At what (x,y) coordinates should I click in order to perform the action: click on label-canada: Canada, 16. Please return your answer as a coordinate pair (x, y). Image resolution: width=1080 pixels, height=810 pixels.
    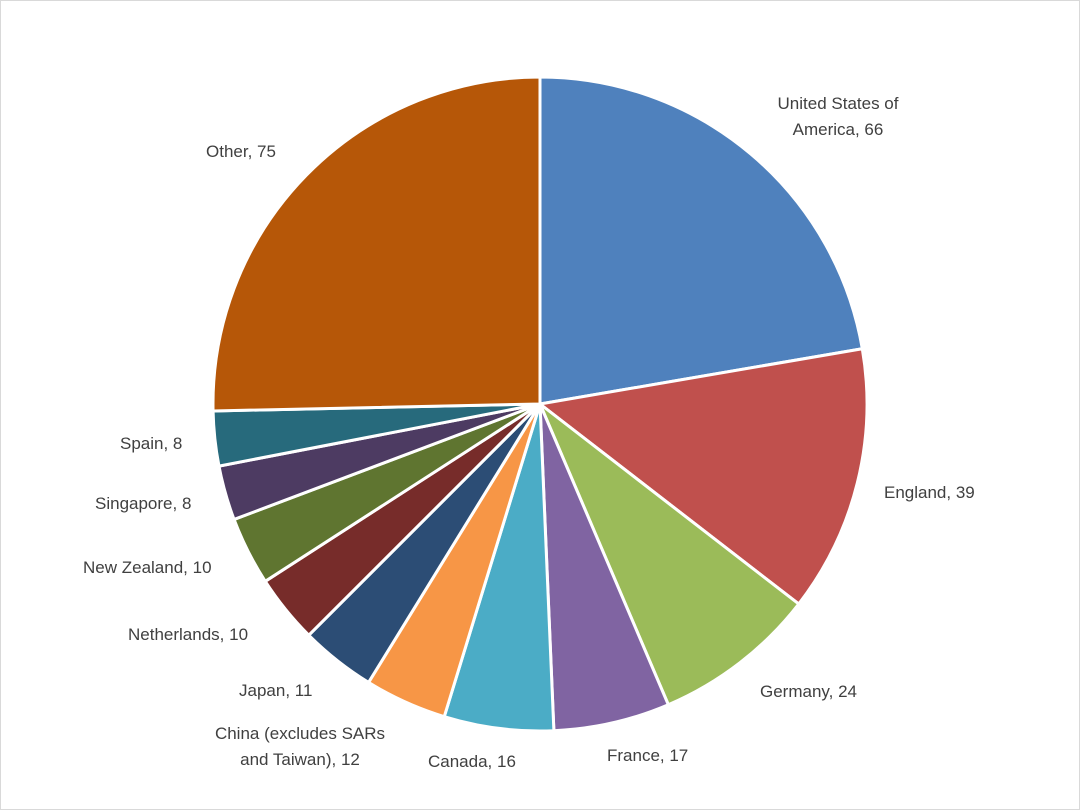
    Looking at the image, I should click on (472, 761).